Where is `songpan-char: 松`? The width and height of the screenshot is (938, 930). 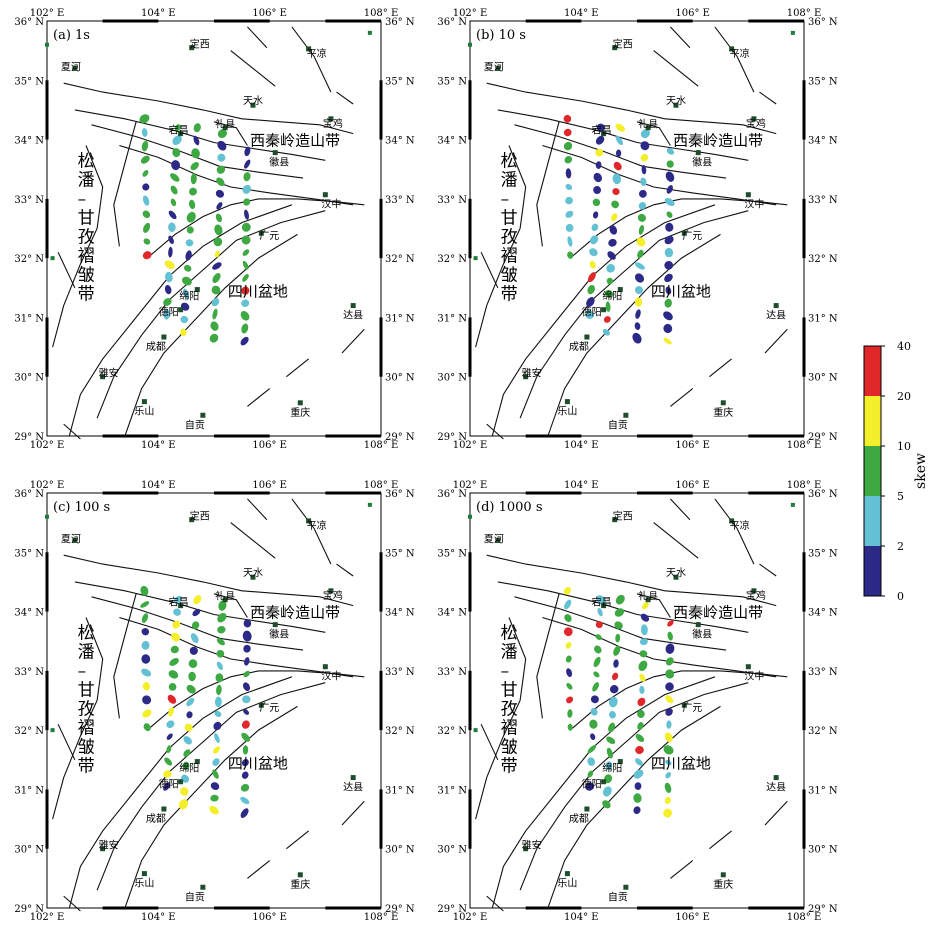 songpan-char: 松 is located at coordinates (509, 161).